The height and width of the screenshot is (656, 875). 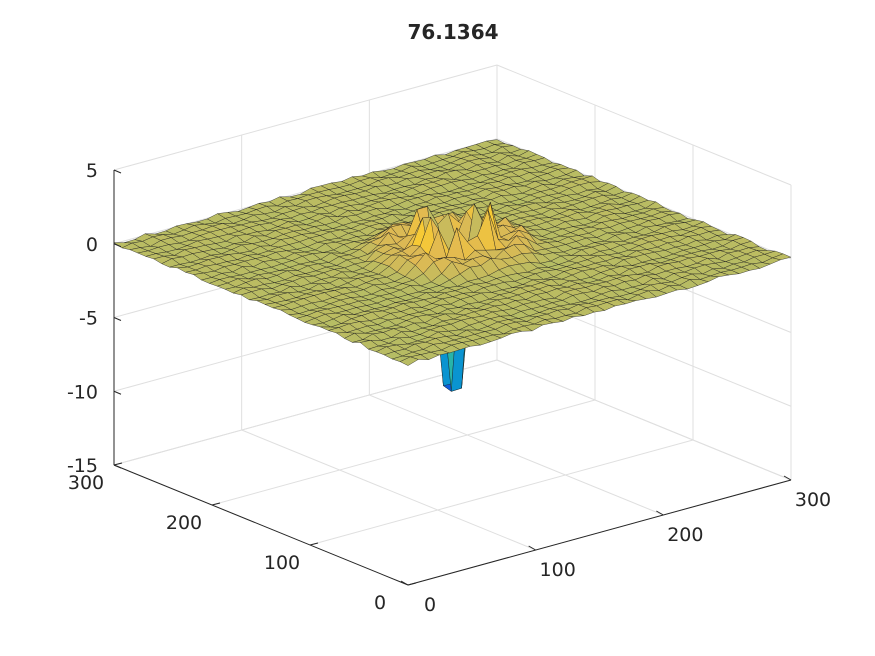 What do you see at coordinates (184, 523) in the screenshot?
I see `y-tick-label: 200` at bounding box center [184, 523].